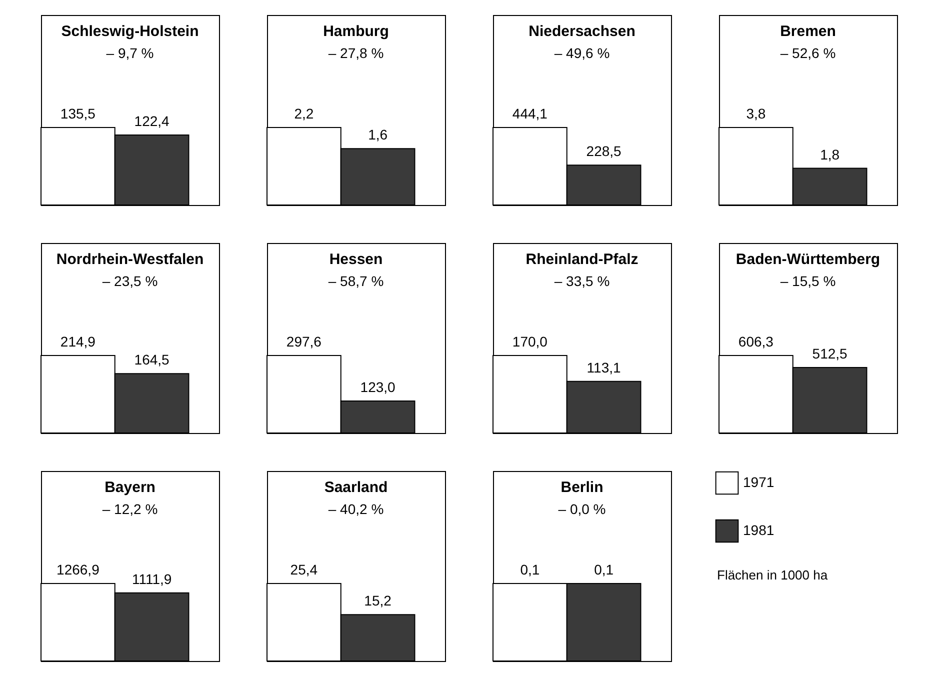 The image size is (934, 679). I want to click on data-label: 164,5, so click(152, 360).